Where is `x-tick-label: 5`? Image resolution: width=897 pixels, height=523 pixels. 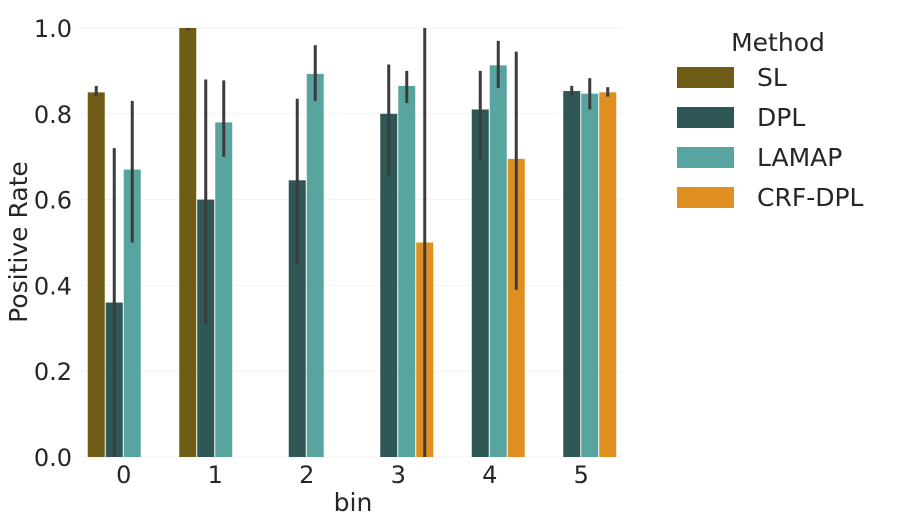 x-tick-label: 5 is located at coordinates (581, 475).